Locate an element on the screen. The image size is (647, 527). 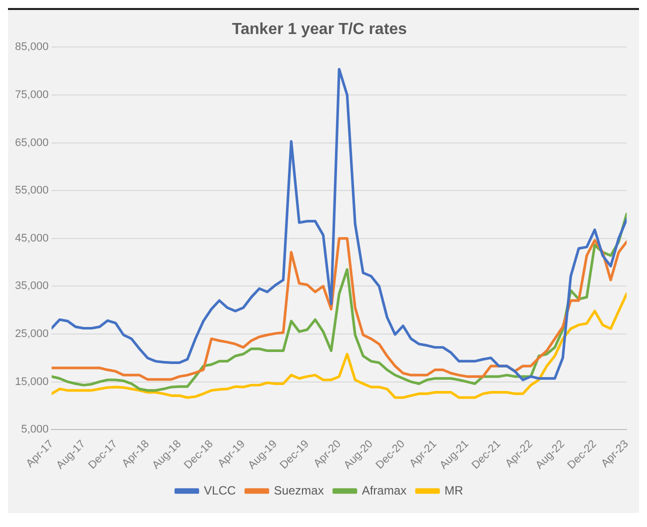
y-tick-label: 5,000 is located at coordinates (35, 430).